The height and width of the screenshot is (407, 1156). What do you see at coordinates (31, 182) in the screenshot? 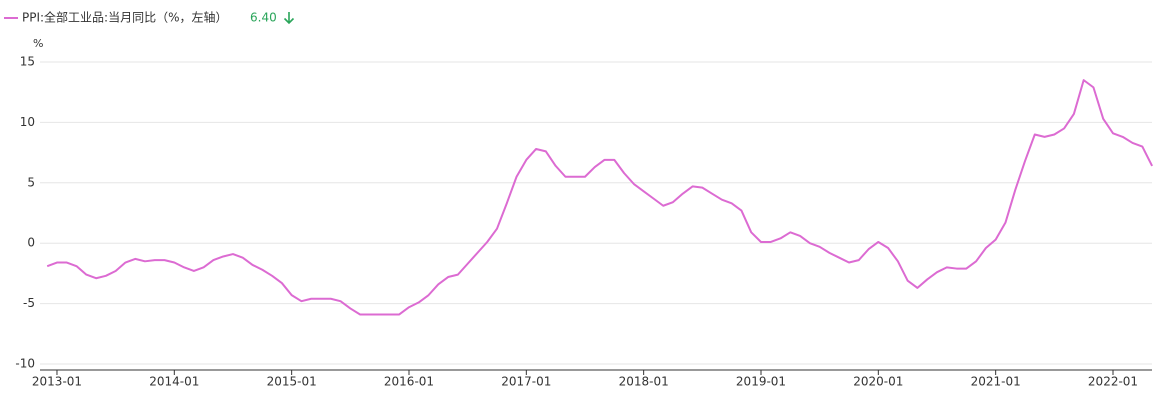
I see `y-tick-label: 5` at bounding box center [31, 182].